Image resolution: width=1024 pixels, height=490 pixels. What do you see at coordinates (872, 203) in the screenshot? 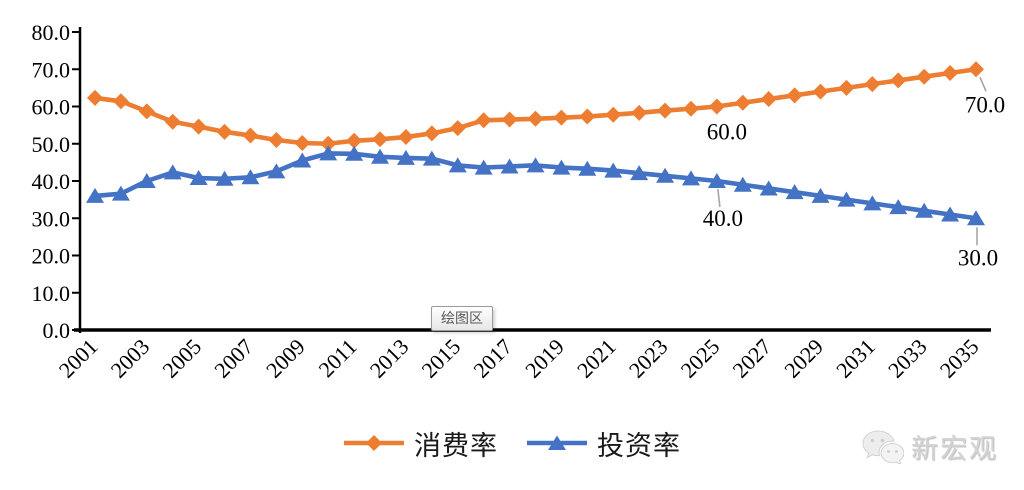
I see `investment-rate-marker-2031` at bounding box center [872, 203].